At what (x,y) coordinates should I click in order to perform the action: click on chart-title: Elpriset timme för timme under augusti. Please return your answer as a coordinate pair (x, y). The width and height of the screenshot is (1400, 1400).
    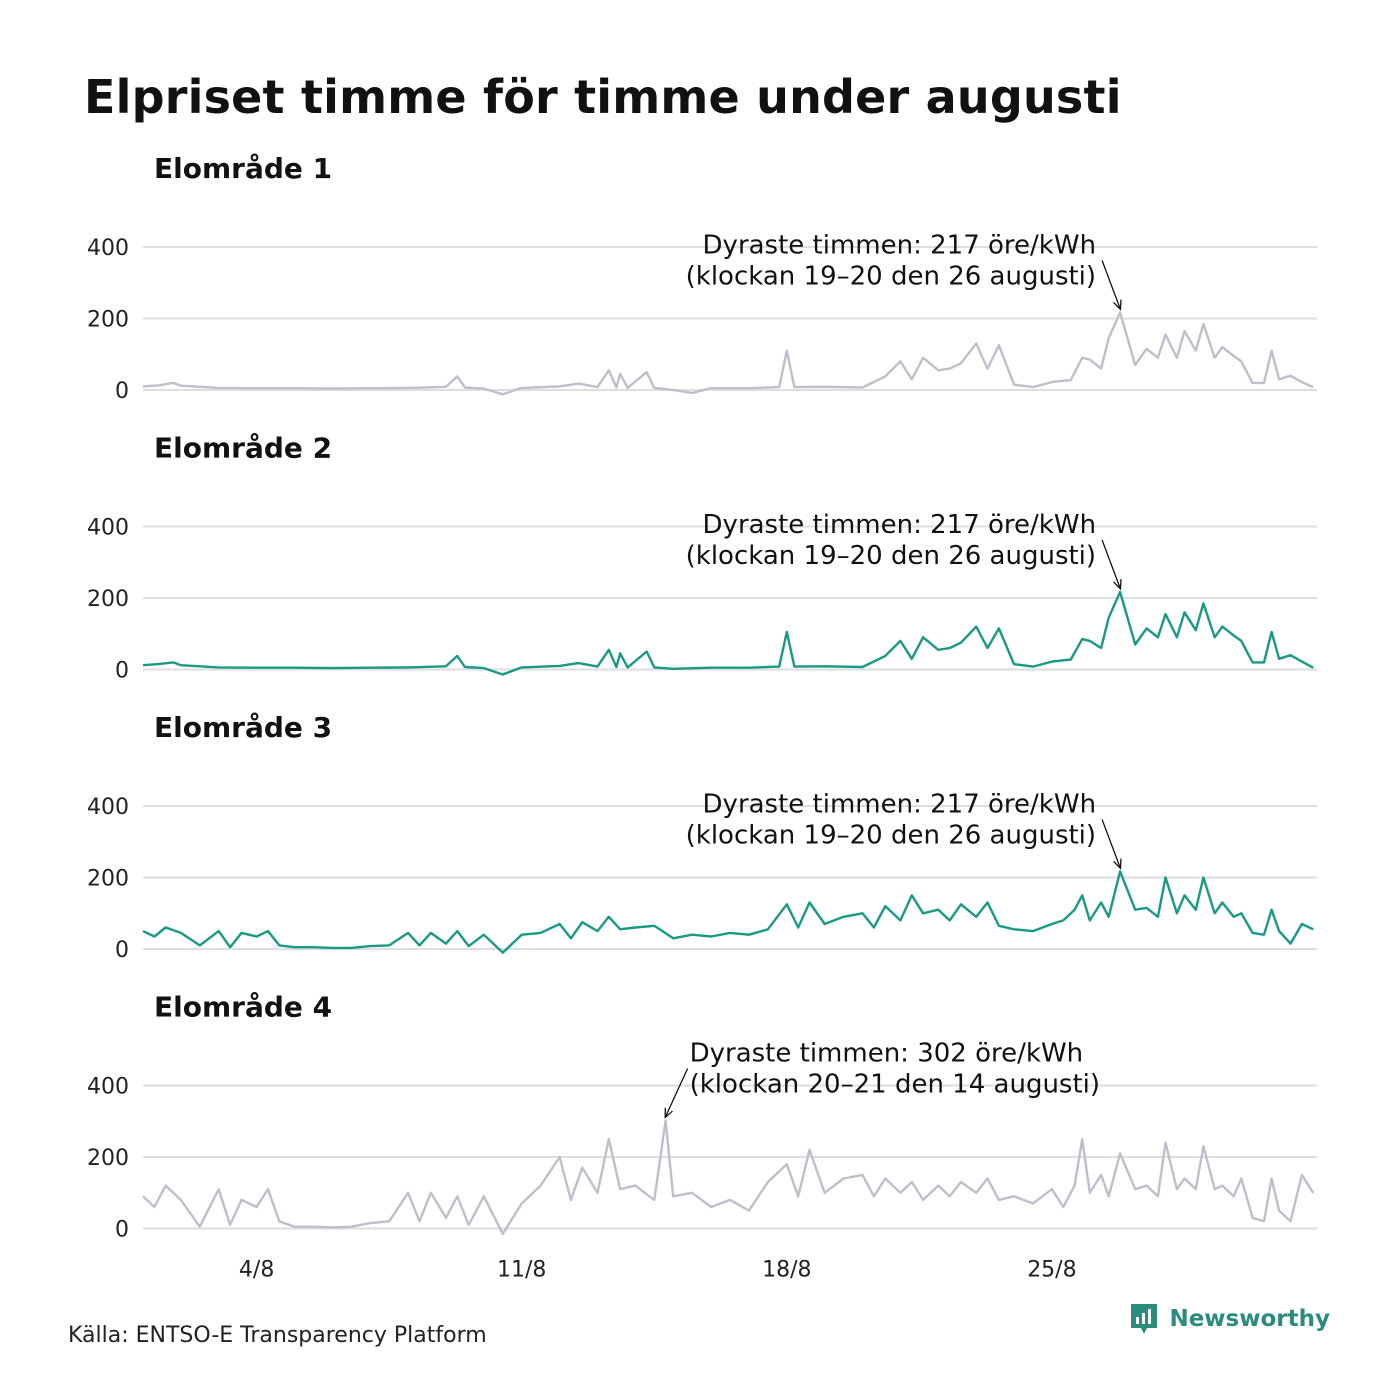
    Looking at the image, I should click on (603, 97).